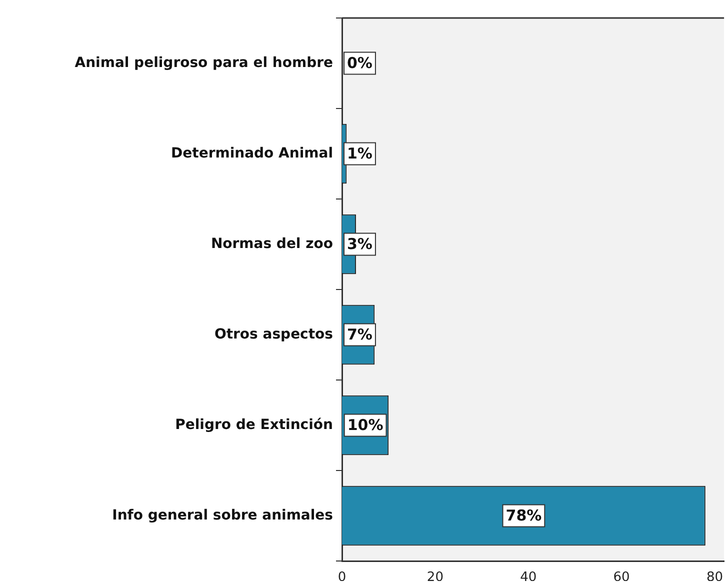 This screenshot has width=726, height=583. What do you see at coordinates (528, 576) in the screenshot?
I see `x-tick-label: 40` at bounding box center [528, 576].